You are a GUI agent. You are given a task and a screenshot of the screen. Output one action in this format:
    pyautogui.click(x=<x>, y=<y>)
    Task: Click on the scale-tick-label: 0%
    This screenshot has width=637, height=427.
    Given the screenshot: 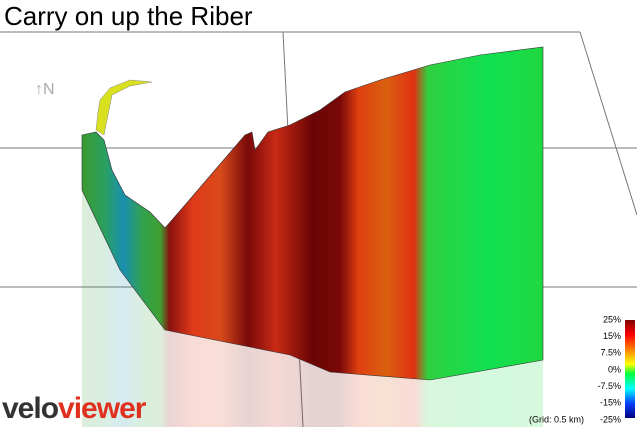 What is the action you would take?
    pyautogui.click(x=614, y=369)
    